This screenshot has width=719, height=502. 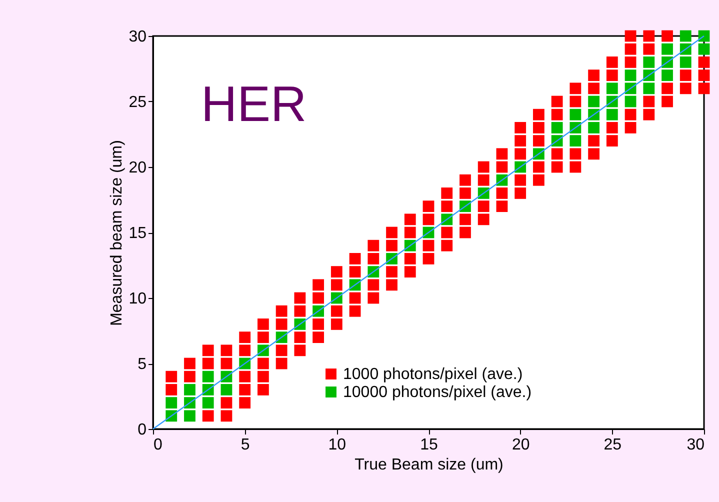 I want to click on annotation: HER, so click(x=254, y=104).